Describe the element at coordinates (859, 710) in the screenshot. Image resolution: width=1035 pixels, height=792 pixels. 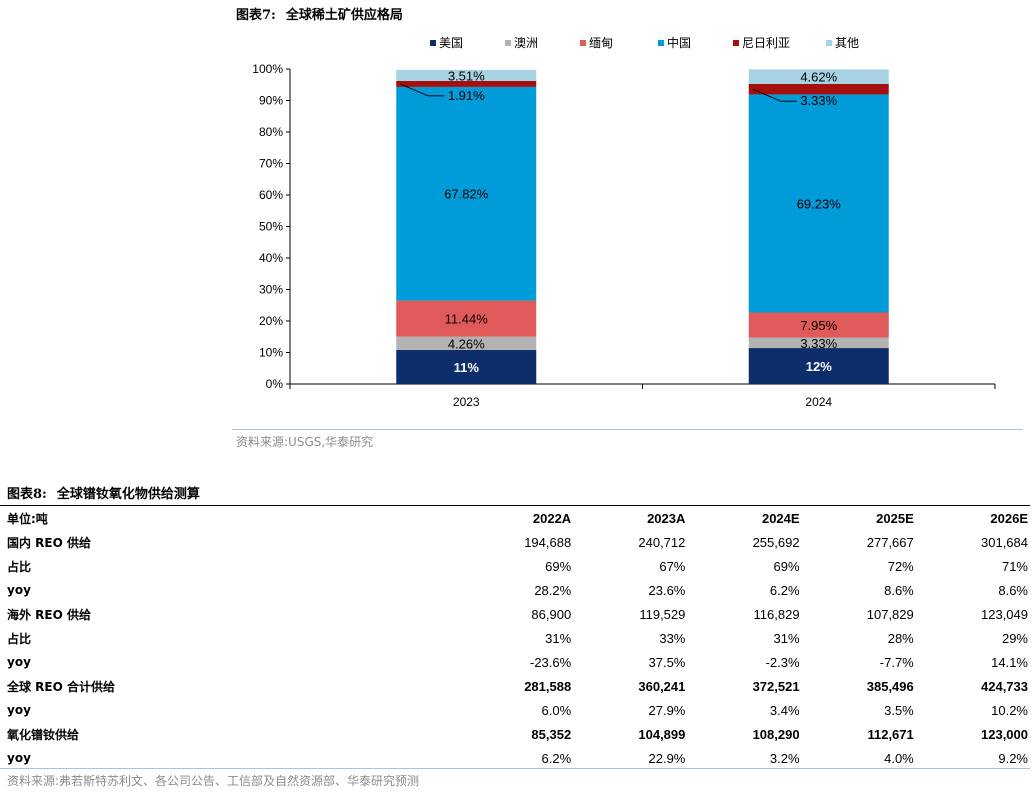
I see `table-cell: 3.5%` at that location.